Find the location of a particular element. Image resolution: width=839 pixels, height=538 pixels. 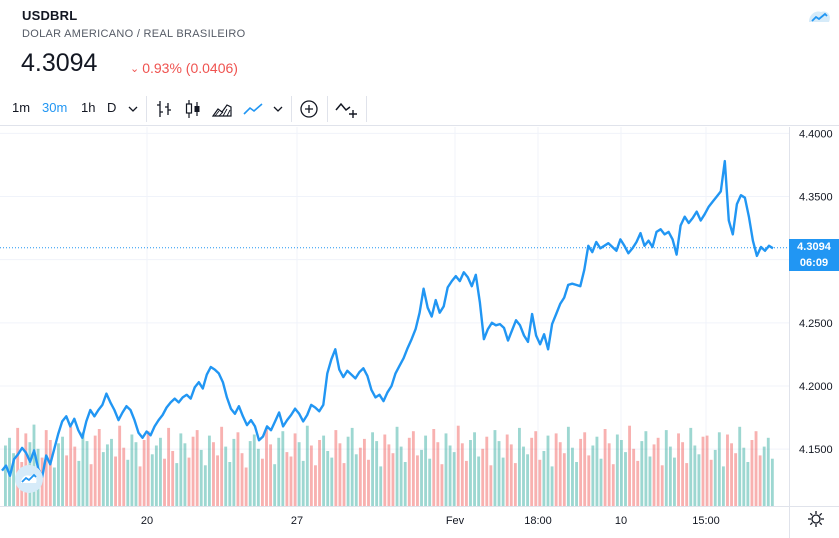

symbol-description: DOLAR AMERICANO / REAL BRASILEIRO is located at coordinates (134, 34).